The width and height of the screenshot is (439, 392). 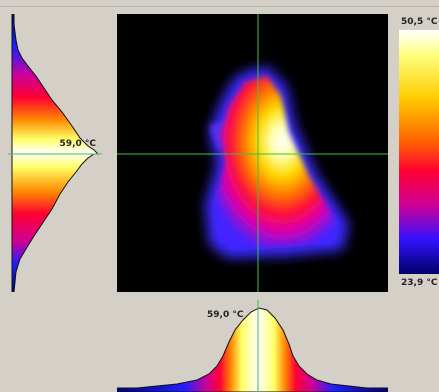 I want to click on color-scale-gradient, so click(x=419, y=152).